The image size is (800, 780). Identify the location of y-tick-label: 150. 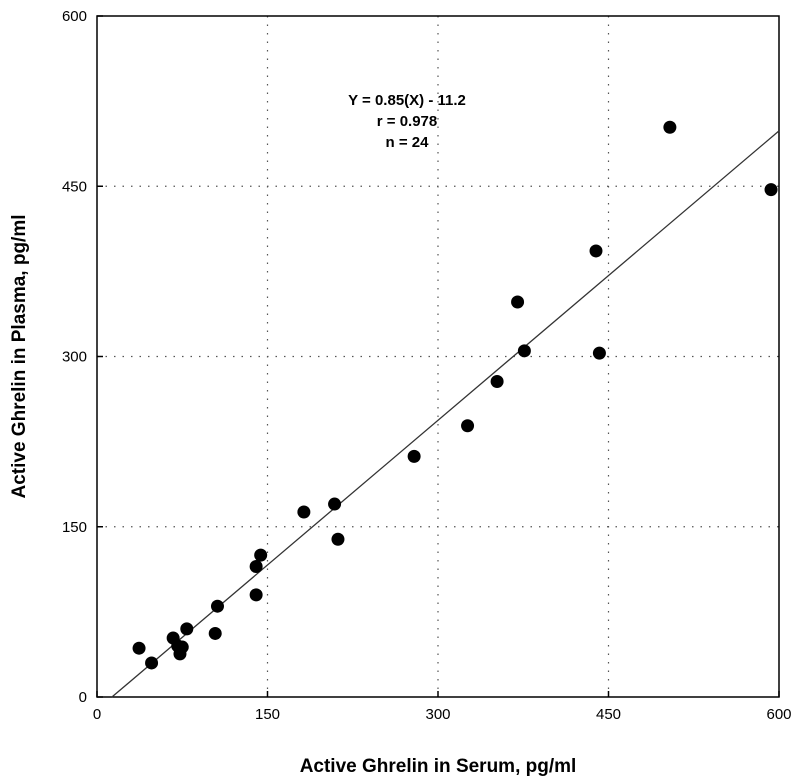
(74, 527).